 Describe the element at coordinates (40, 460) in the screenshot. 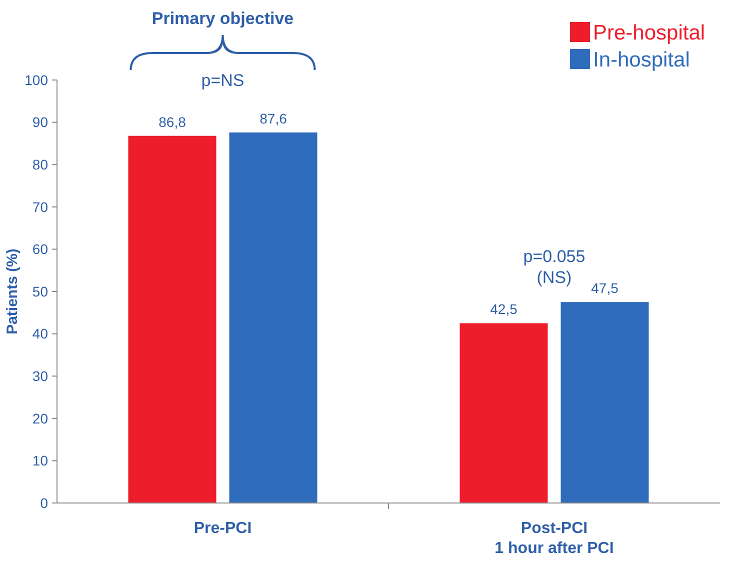

I see `y-tick-label: 10` at that location.